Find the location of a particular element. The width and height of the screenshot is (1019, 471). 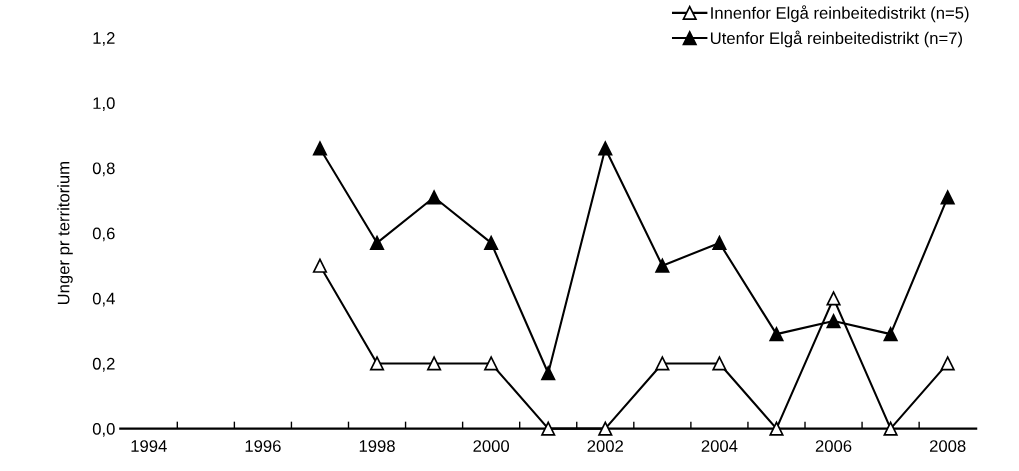

y-tick-label: 0,4 is located at coordinates (103, 299).